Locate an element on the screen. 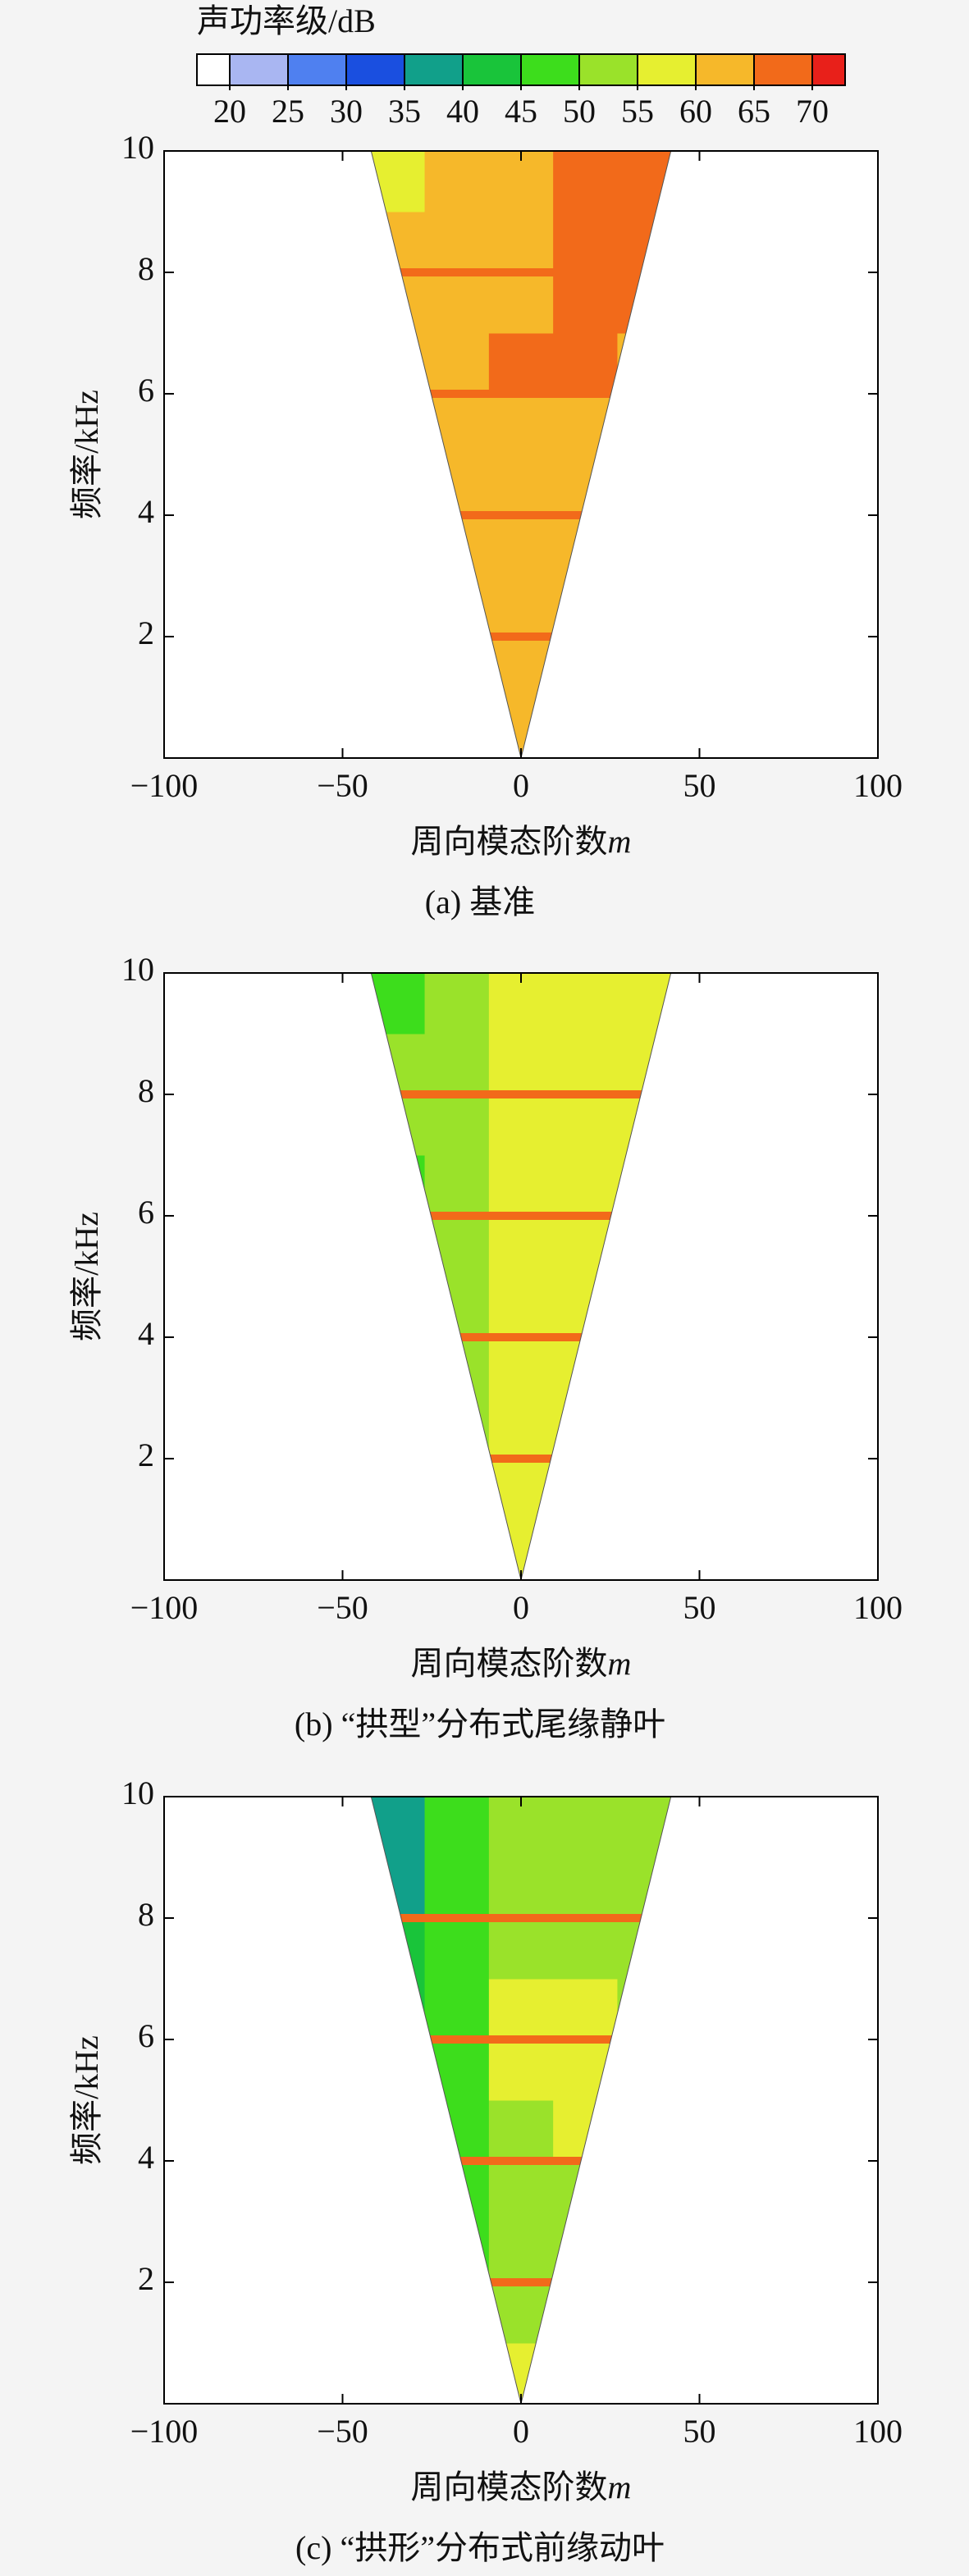 This screenshot has height=2576, width=969. caption: (a) 基准 is located at coordinates (480, 902).